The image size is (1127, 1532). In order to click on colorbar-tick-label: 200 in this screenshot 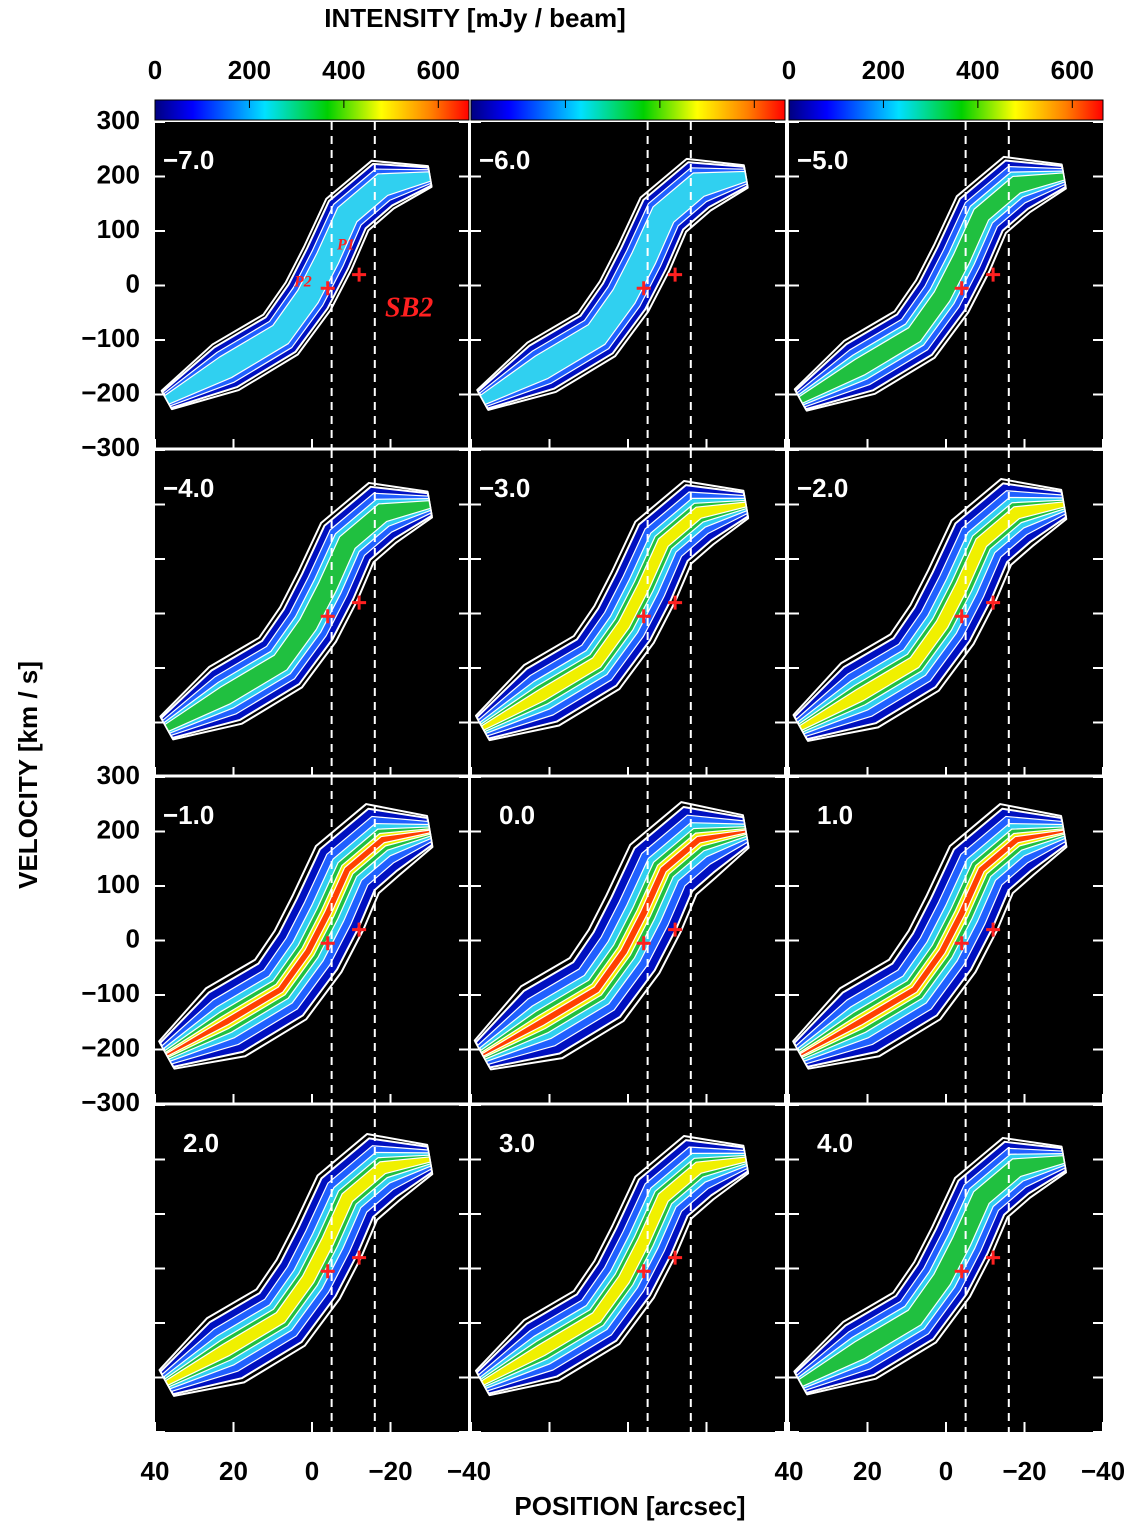, I will do `click(883, 70)`.